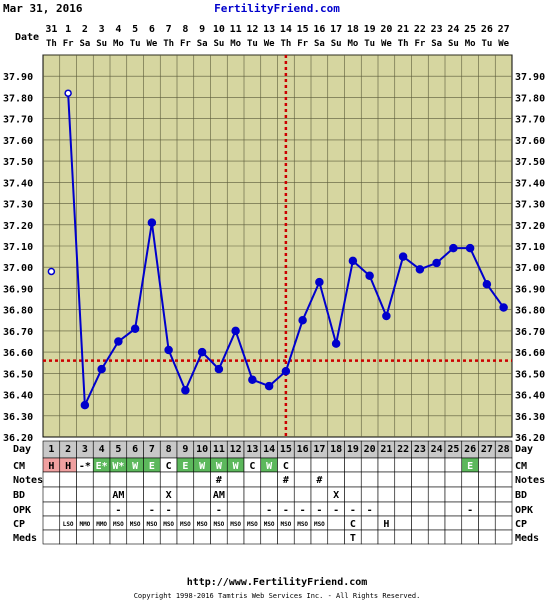 The width and height of the screenshot is (555, 604). I want to click on bd-value: X, so click(169, 495).